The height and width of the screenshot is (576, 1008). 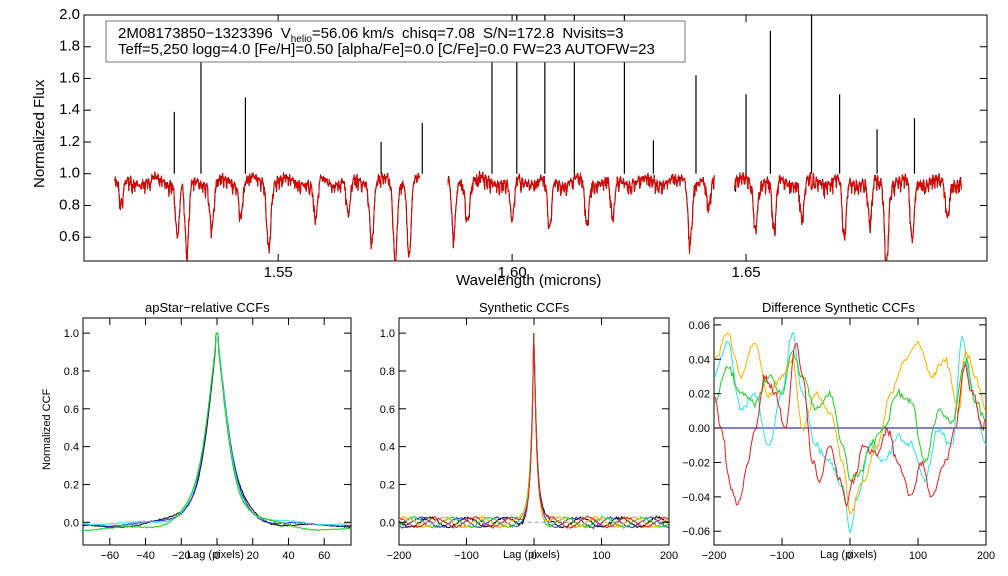 I want to click on synthetic-ccf-ytick-label: 1.0, so click(x=387, y=334).